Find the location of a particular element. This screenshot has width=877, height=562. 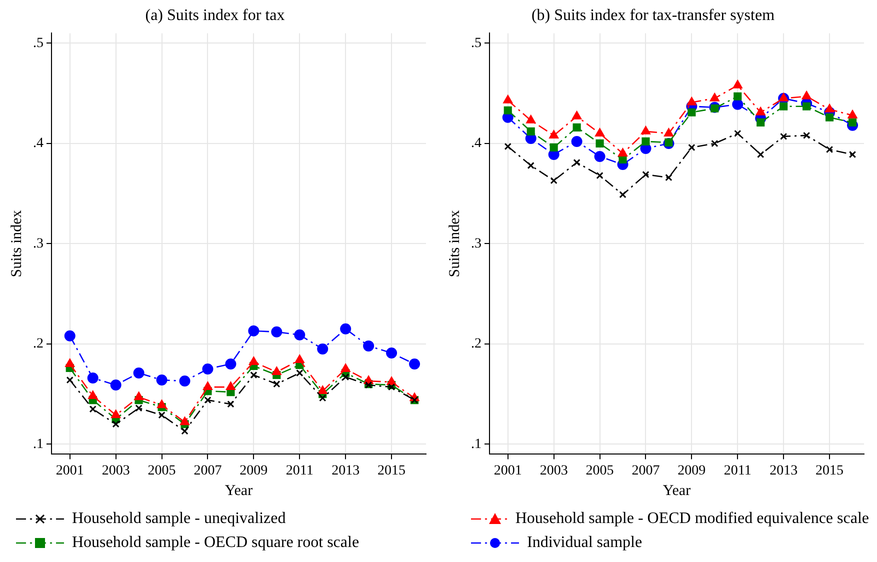

legend-label: Household sample - OECD modified equivalence scale is located at coordinates (692, 519).